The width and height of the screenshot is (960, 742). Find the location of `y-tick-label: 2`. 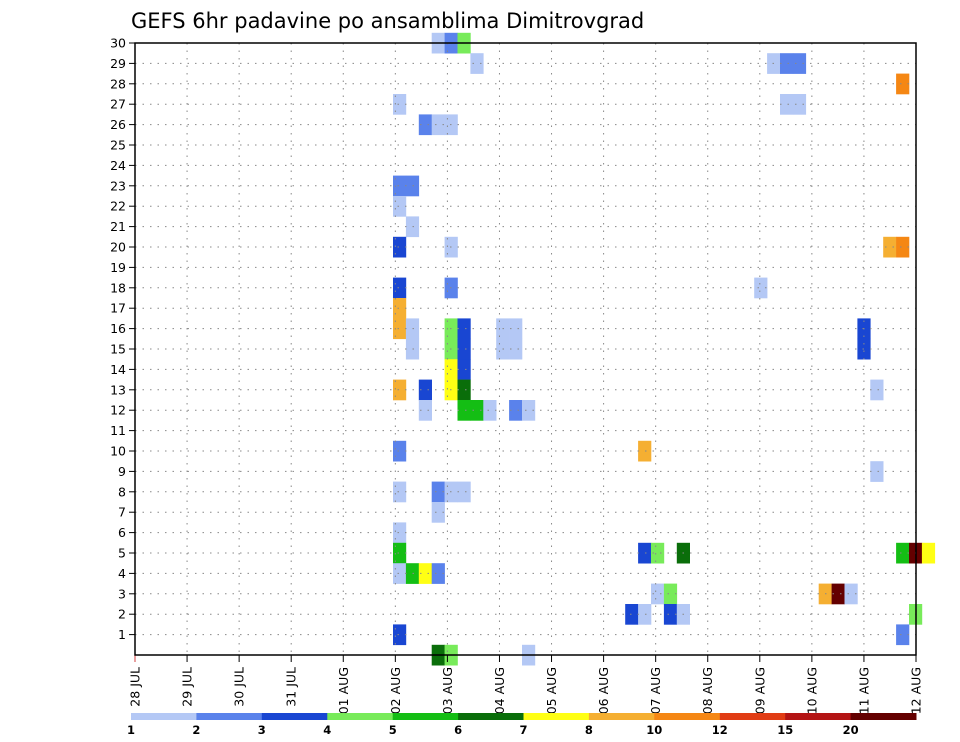

y-tick-label: 2 is located at coordinates (122, 614).